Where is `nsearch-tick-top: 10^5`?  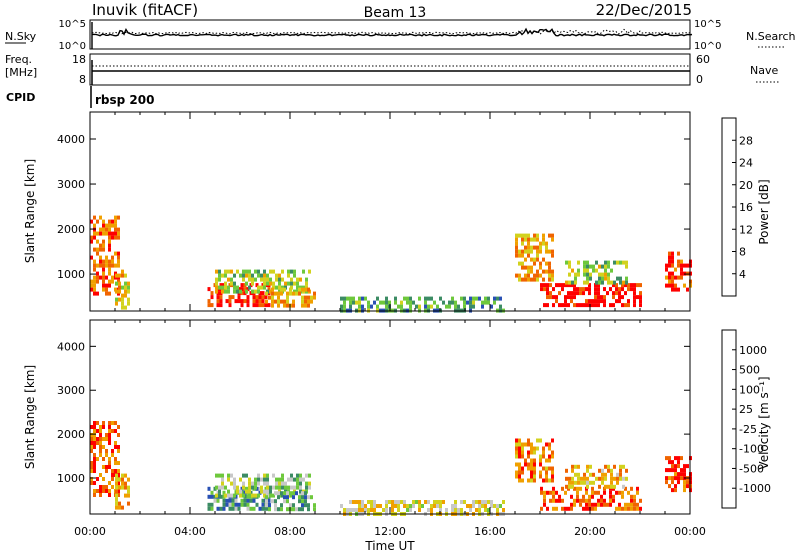
nsearch-tick-top: 10^5 is located at coordinates (707, 24).